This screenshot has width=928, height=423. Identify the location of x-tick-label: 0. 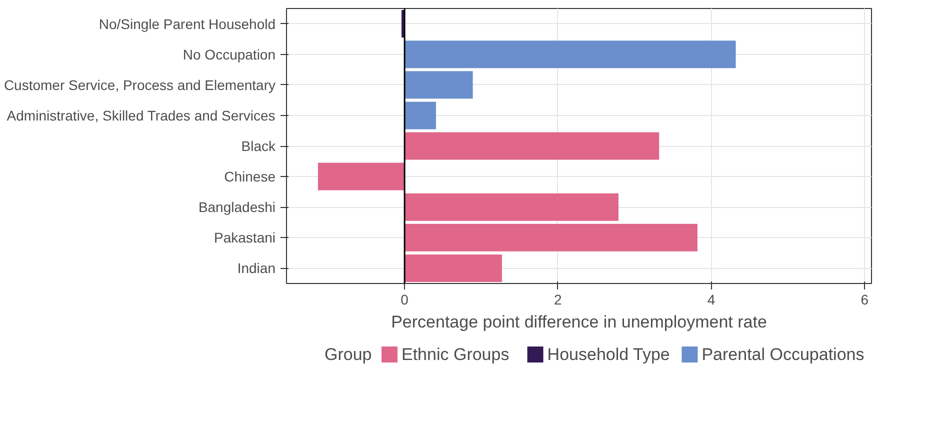
(404, 300).